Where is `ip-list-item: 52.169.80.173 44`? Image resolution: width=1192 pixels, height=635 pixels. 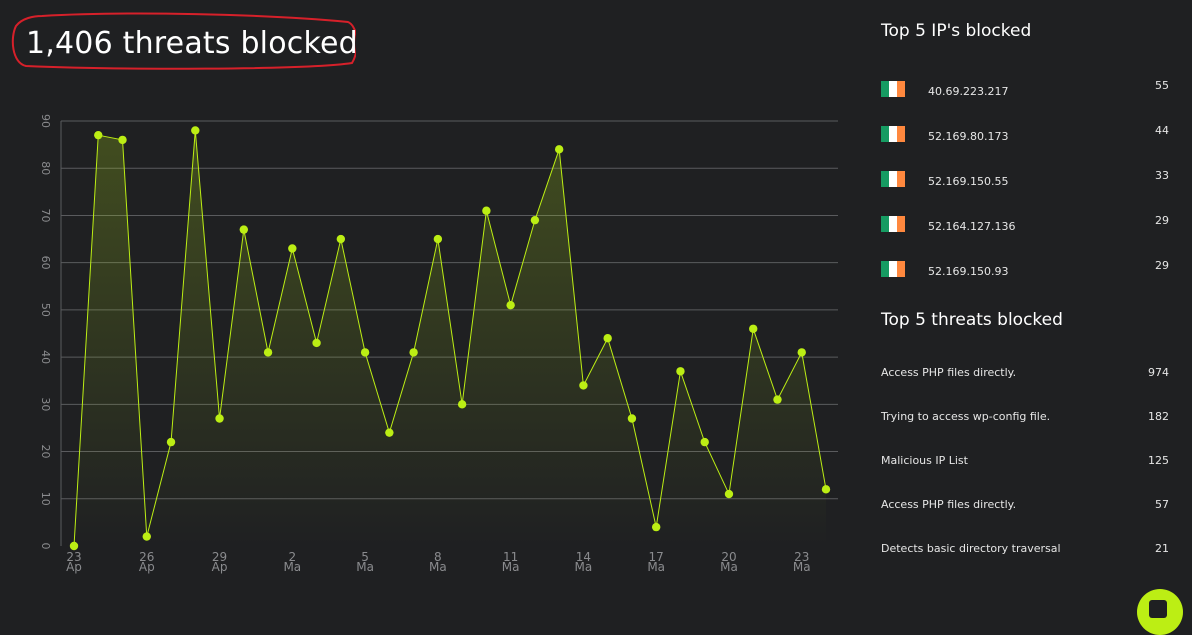 ip-list-item: 52.169.80.173 44 is located at coordinates (1027, 137).